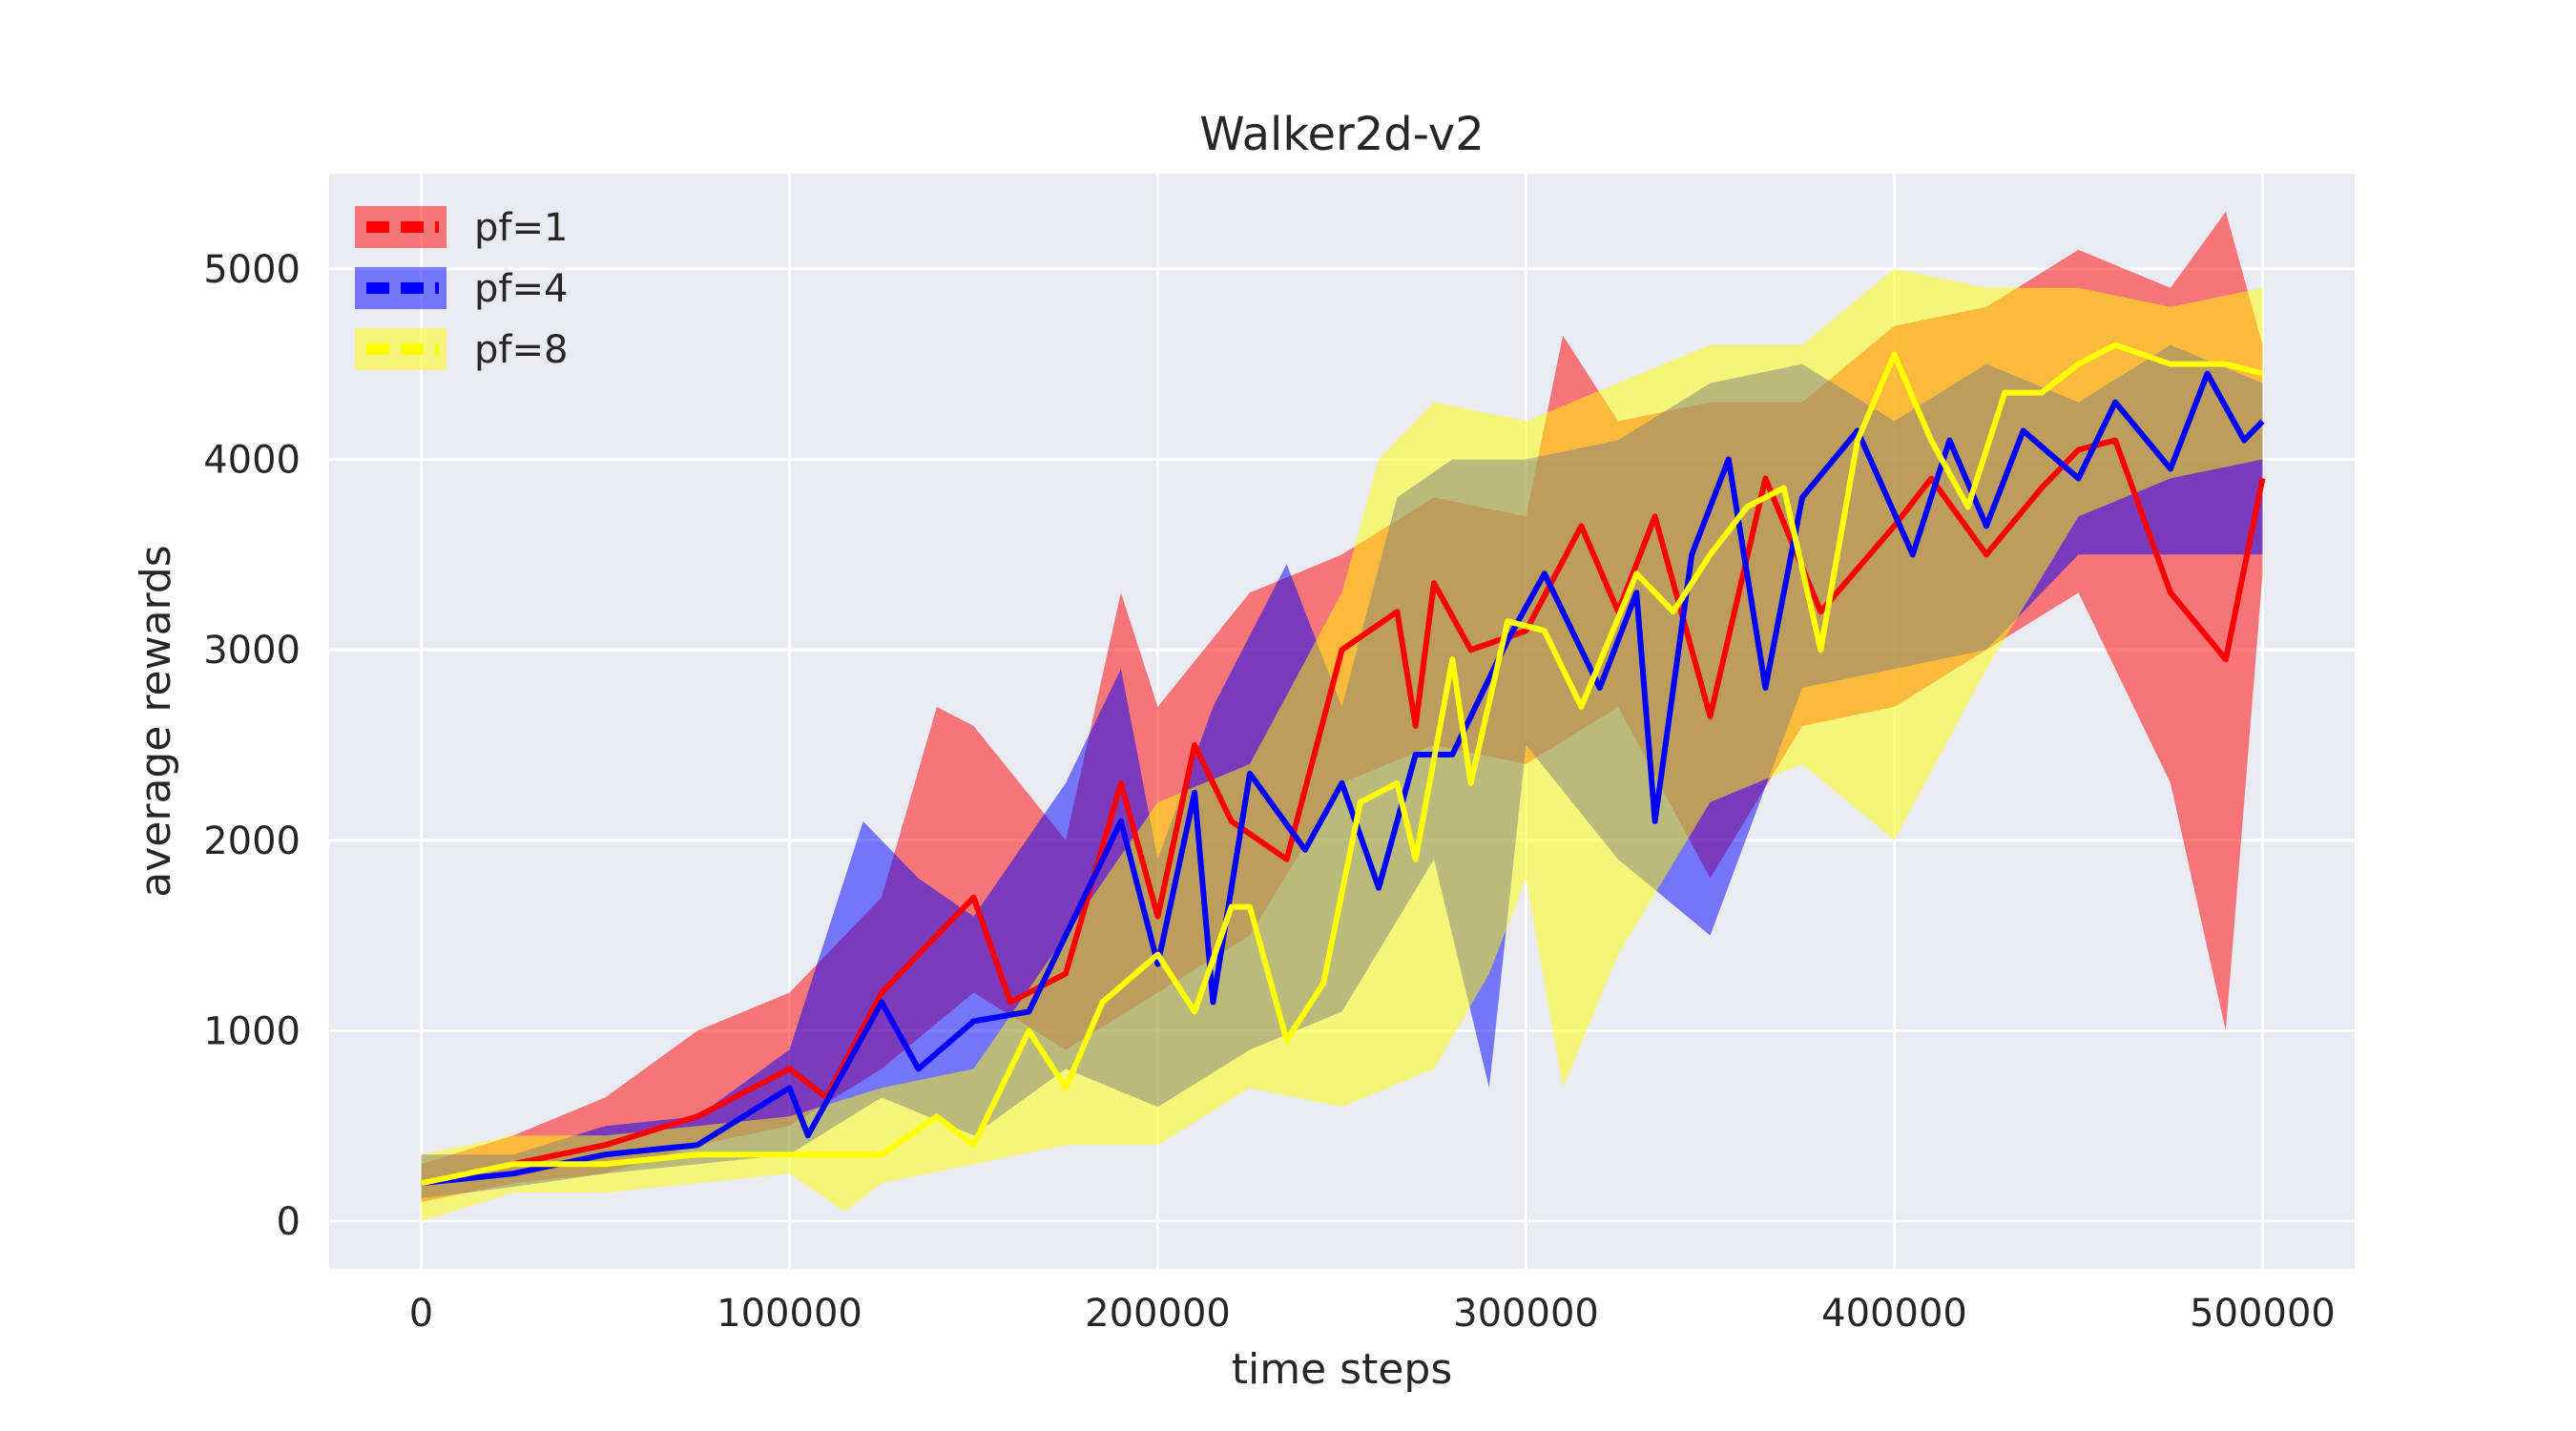  Describe the element at coordinates (1526, 1314) in the screenshot. I see `x-tick-label: 300000` at that location.